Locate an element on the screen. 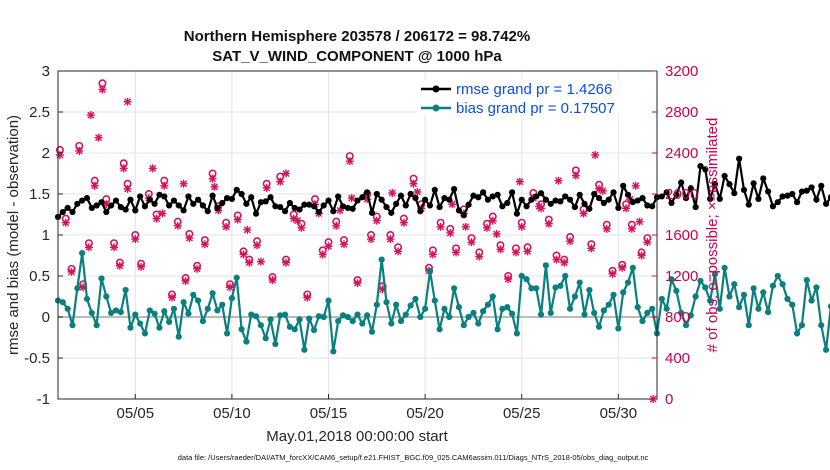 Image resolution: width=830 pixels, height=470 pixels. x-tick-label: 05/25 is located at coordinates (522, 413).